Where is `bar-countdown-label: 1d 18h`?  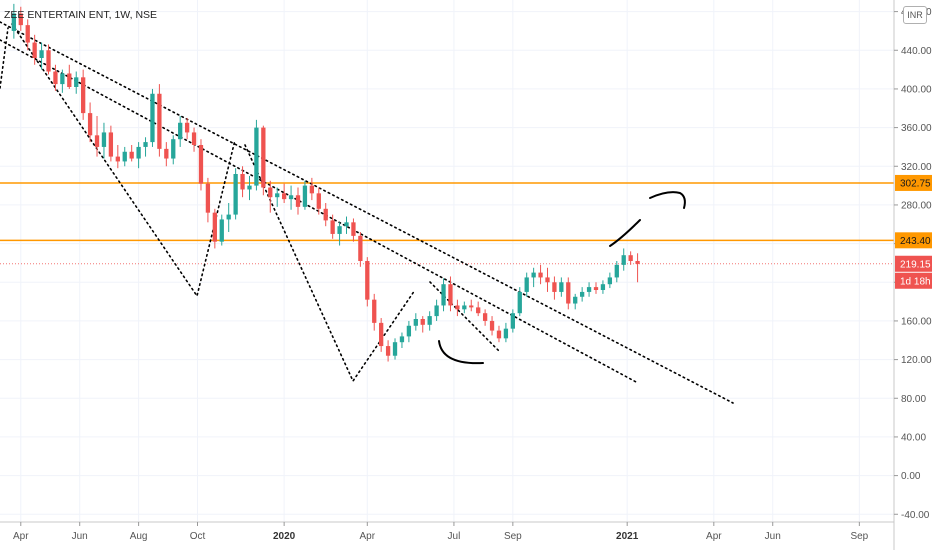
bar-countdown-label: 1d 18h is located at coordinates (915, 281).